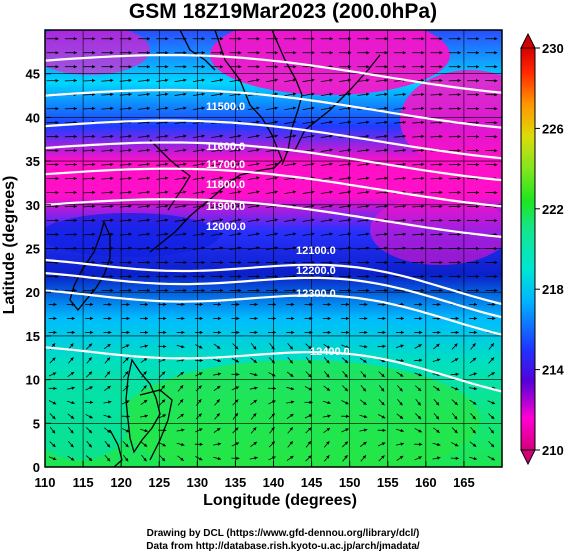  I want to click on x-tick-label: 160, so click(426, 482).